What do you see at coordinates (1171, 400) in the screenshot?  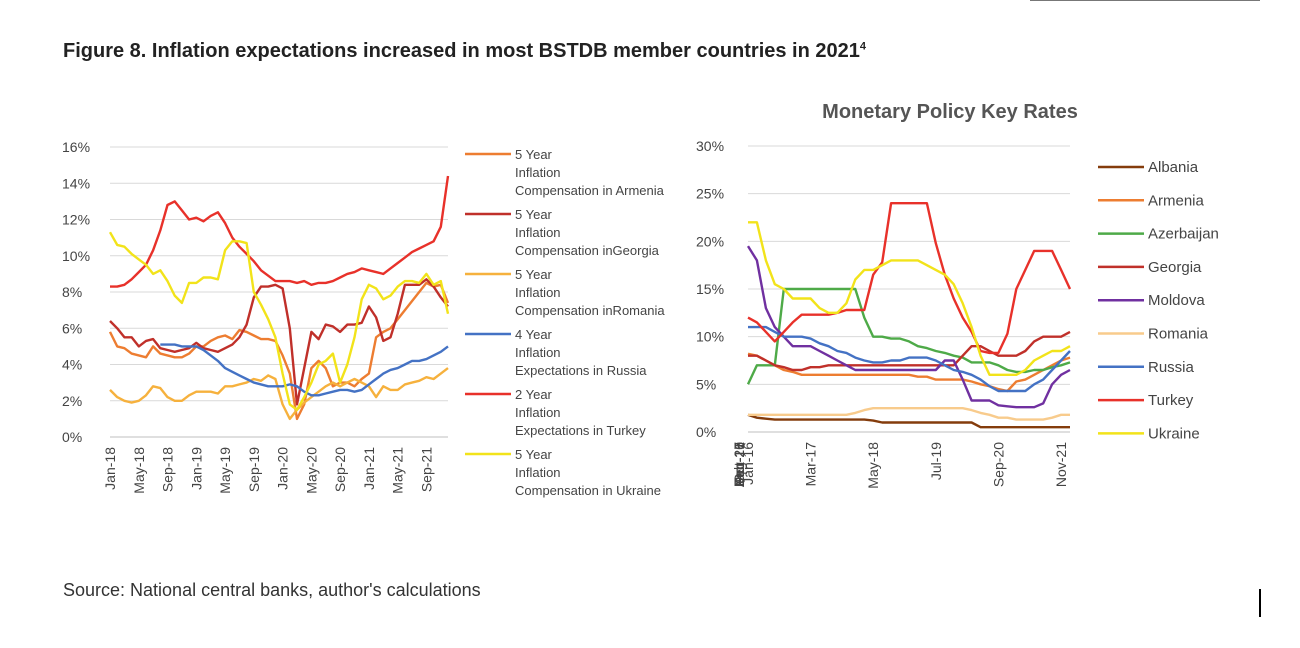 I see `legend-label: Turkey` at bounding box center [1171, 400].